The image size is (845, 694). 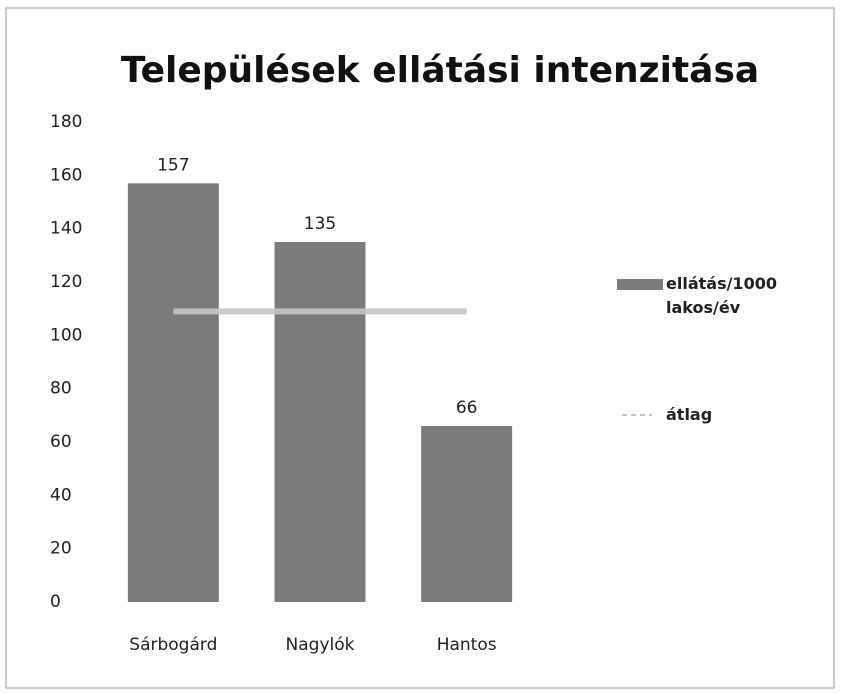 What do you see at coordinates (61, 495) in the screenshot?
I see `y-tick-label: 40` at bounding box center [61, 495].